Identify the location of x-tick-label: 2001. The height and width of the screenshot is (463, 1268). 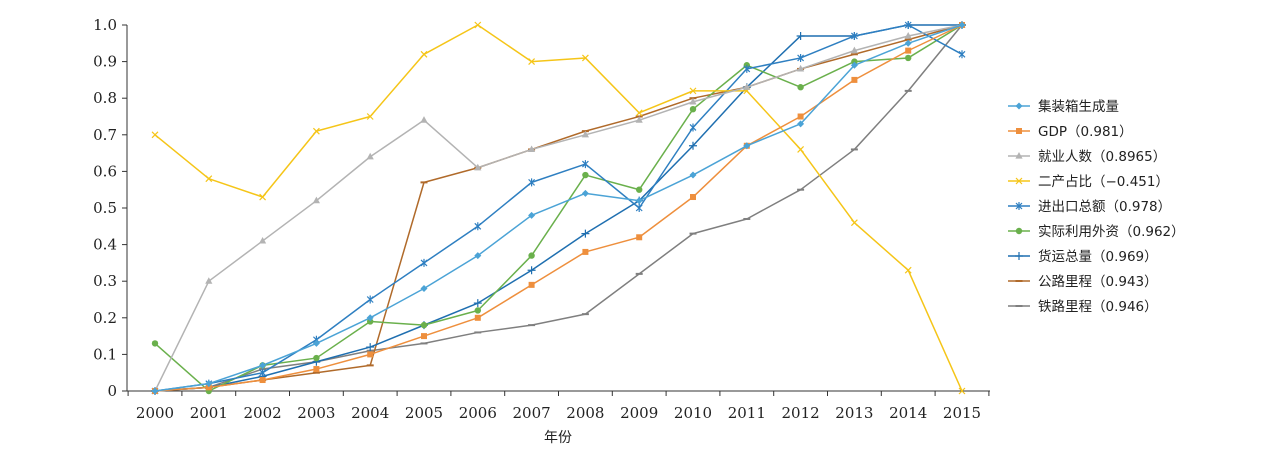
(209, 413).